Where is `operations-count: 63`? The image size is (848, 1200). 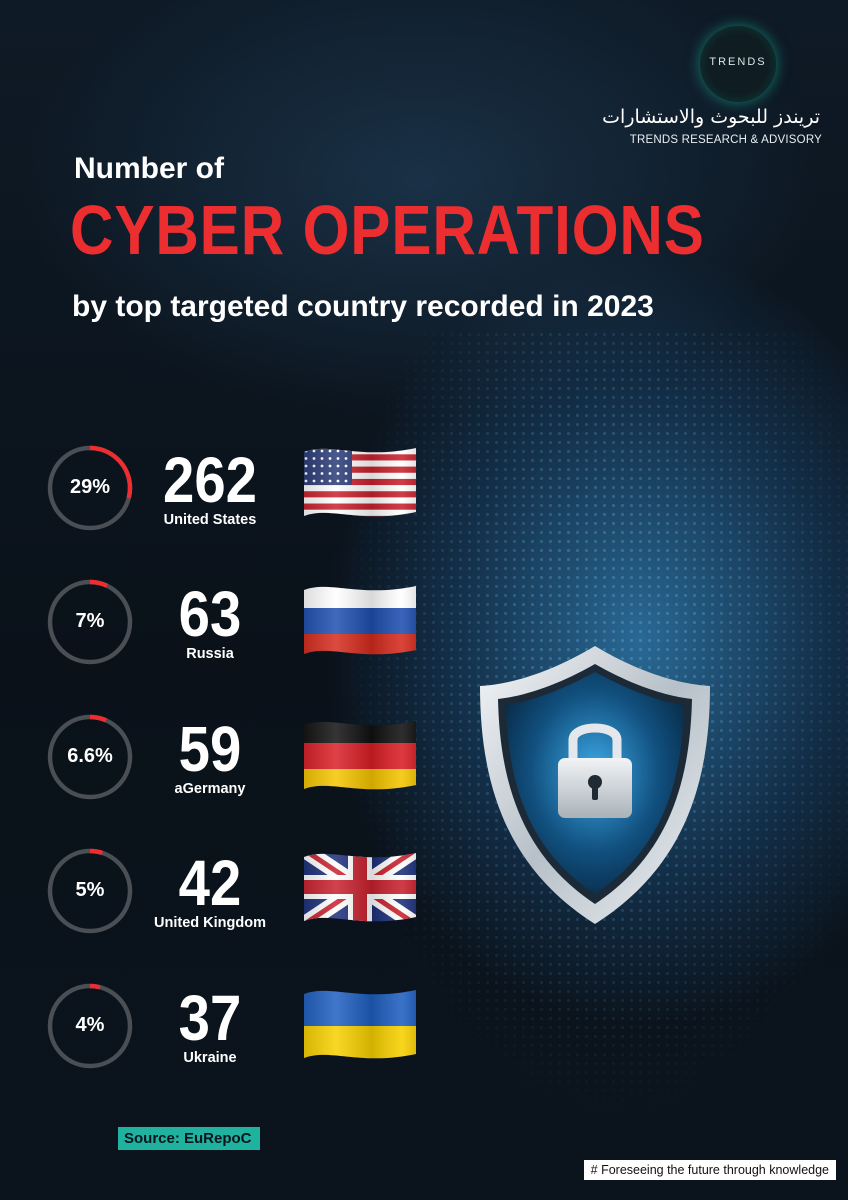 operations-count: 63 is located at coordinates (210, 614).